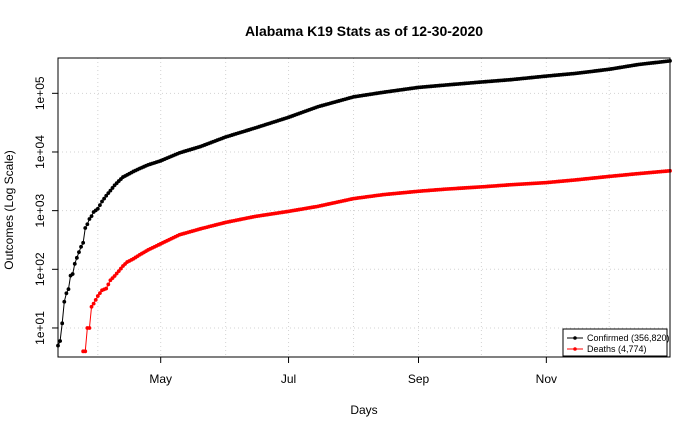 Image resolution: width=700 pixels, height=432 pixels. Describe the element at coordinates (40, 328) in the screenshot. I see `y-tick-label: 1e+01` at that location.